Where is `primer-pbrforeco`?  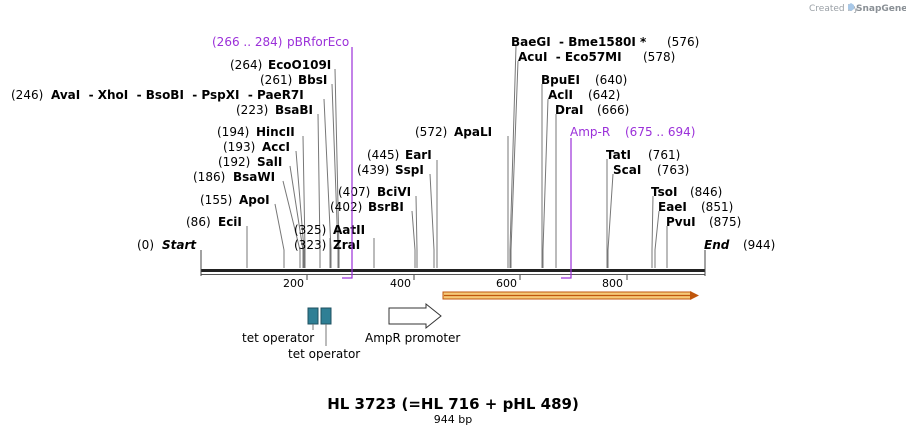
primer-pbrforeco is located at coordinates (347, 163).